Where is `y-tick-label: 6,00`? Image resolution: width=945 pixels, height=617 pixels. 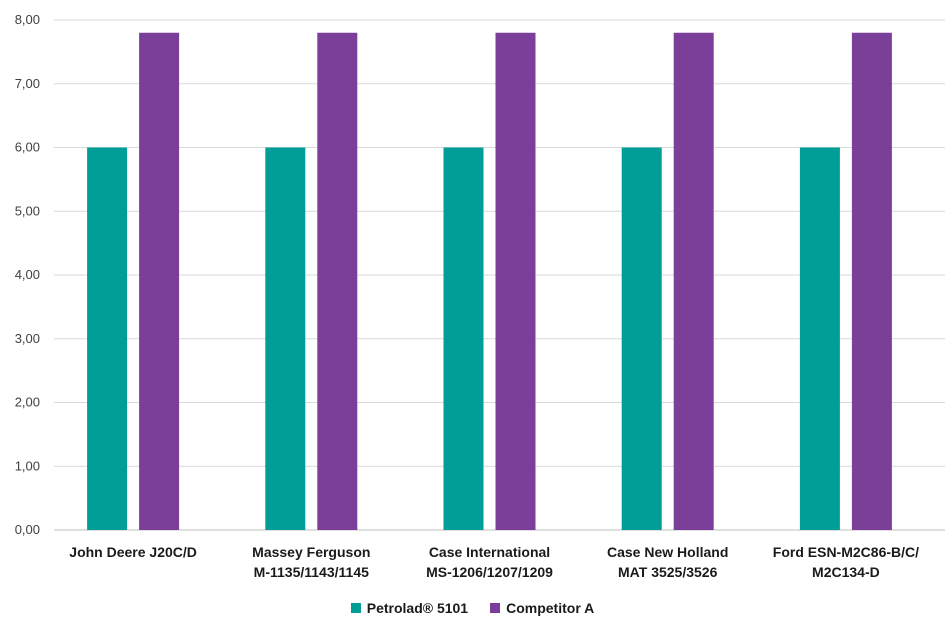 y-tick-label: 6,00 is located at coordinates (27, 147).